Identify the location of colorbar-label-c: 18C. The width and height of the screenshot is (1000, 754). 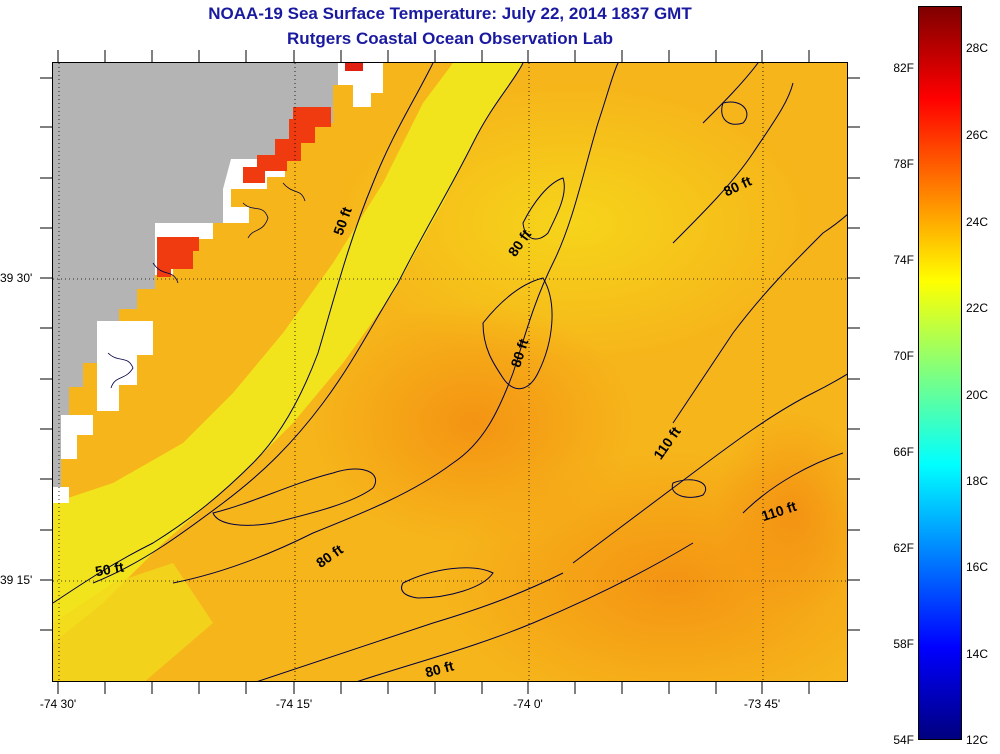
(977, 481).